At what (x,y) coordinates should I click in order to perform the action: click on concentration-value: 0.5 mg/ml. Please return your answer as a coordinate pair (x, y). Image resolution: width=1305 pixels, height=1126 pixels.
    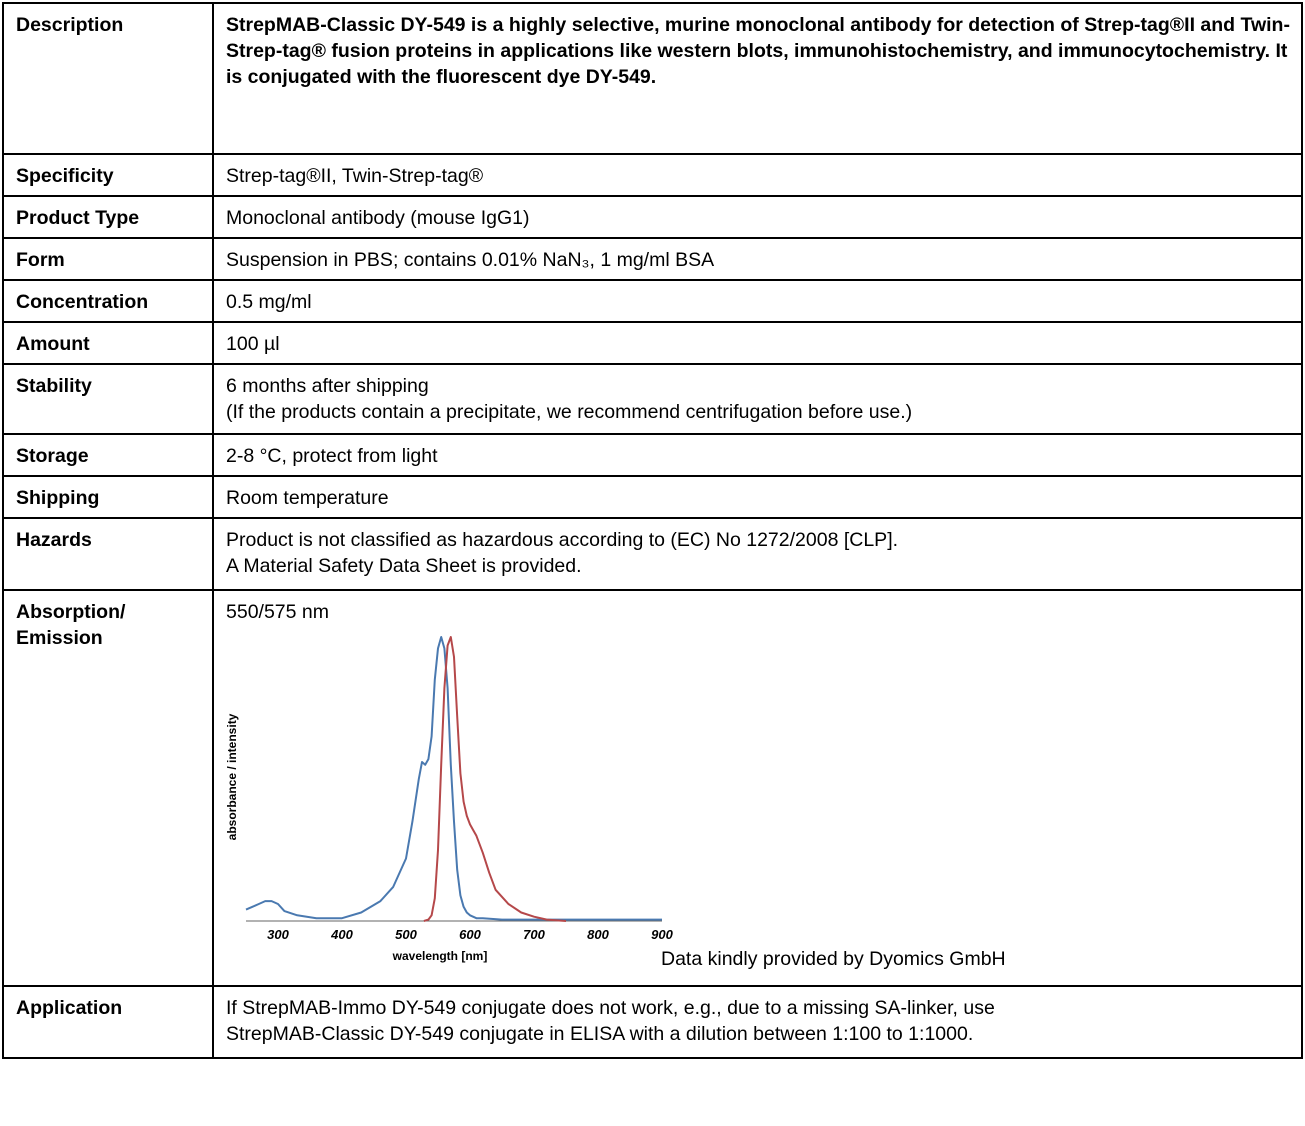
    Looking at the image, I should click on (757, 301).